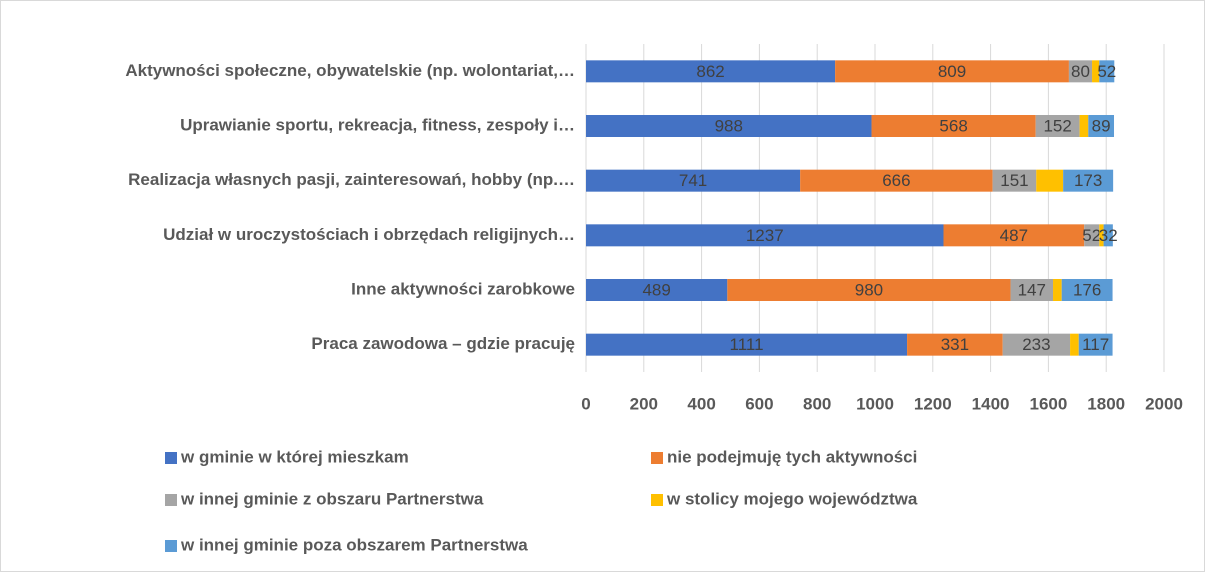  Describe the element at coordinates (701, 403) in the screenshot. I see `x-tick-label: 400` at that location.